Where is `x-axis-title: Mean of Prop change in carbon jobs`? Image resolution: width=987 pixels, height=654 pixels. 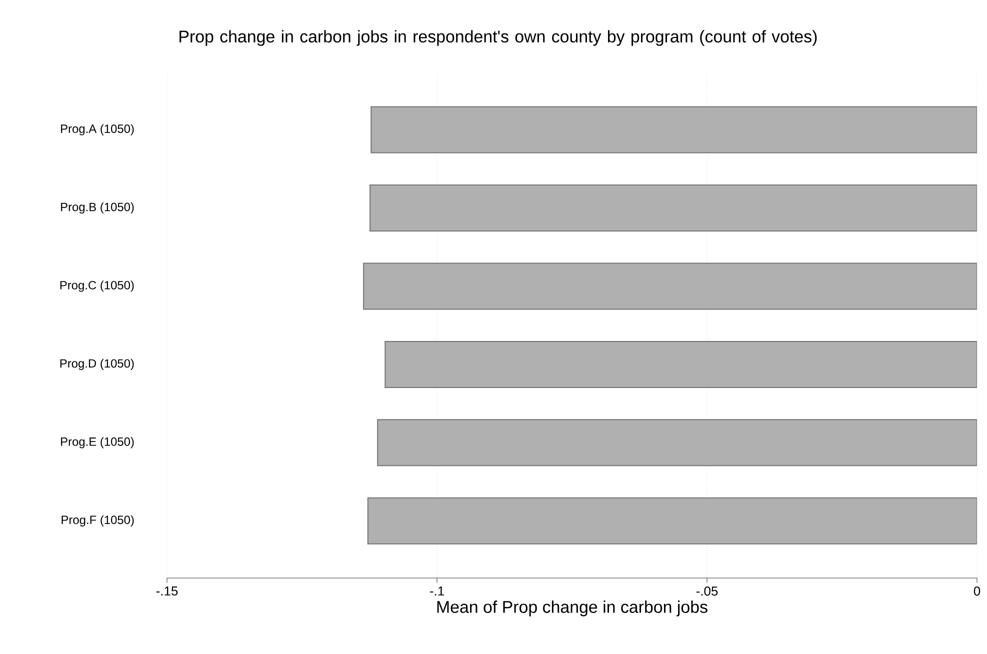 x-axis-title: Mean of Prop change in carbon jobs is located at coordinates (572, 608).